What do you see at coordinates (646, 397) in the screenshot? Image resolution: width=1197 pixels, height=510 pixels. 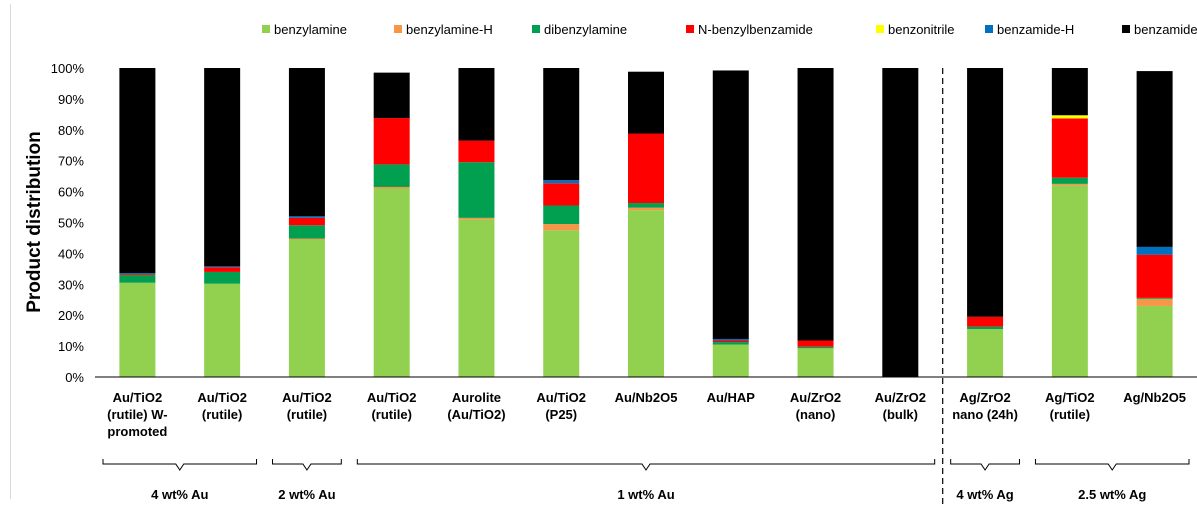 I see `x-tick-label: Au/Nb2O5` at bounding box center [646, 397].